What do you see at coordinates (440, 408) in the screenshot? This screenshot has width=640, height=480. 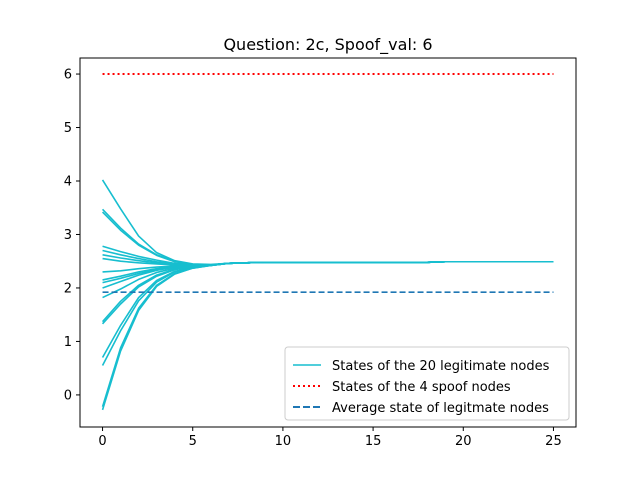 I see `legend-label-average: Average state of legitmate nodes` at bounding box center [440, 408].